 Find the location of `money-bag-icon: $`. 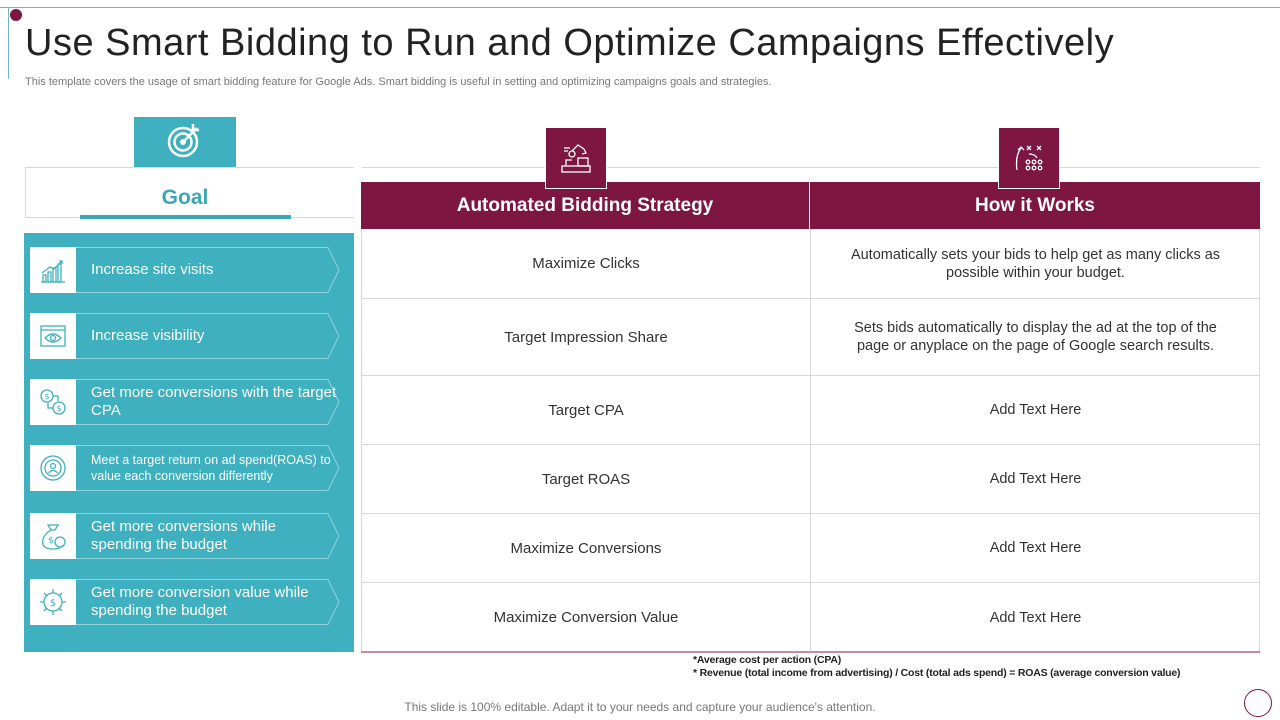

money-bag-icon: $ is located at coordinates (53, 536).